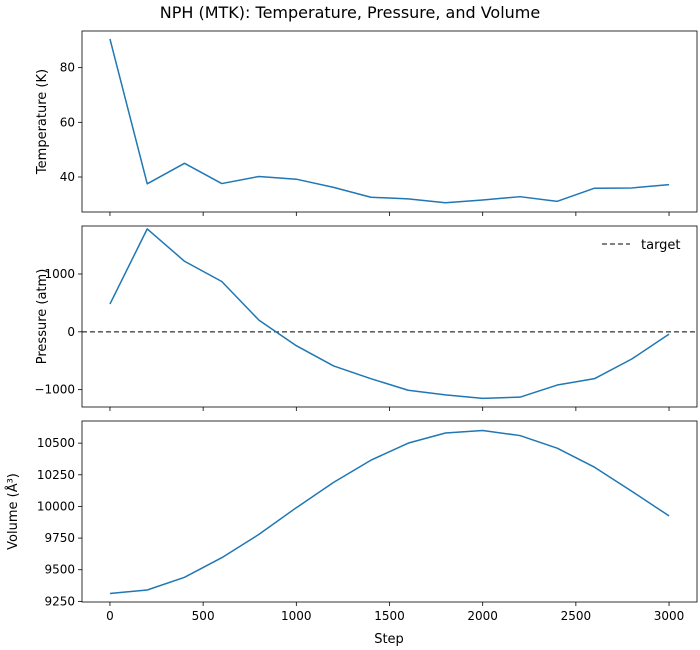 This screenshot has height=650, width=700. I want to click on y-tick-label: 10250, so click(56, 475).